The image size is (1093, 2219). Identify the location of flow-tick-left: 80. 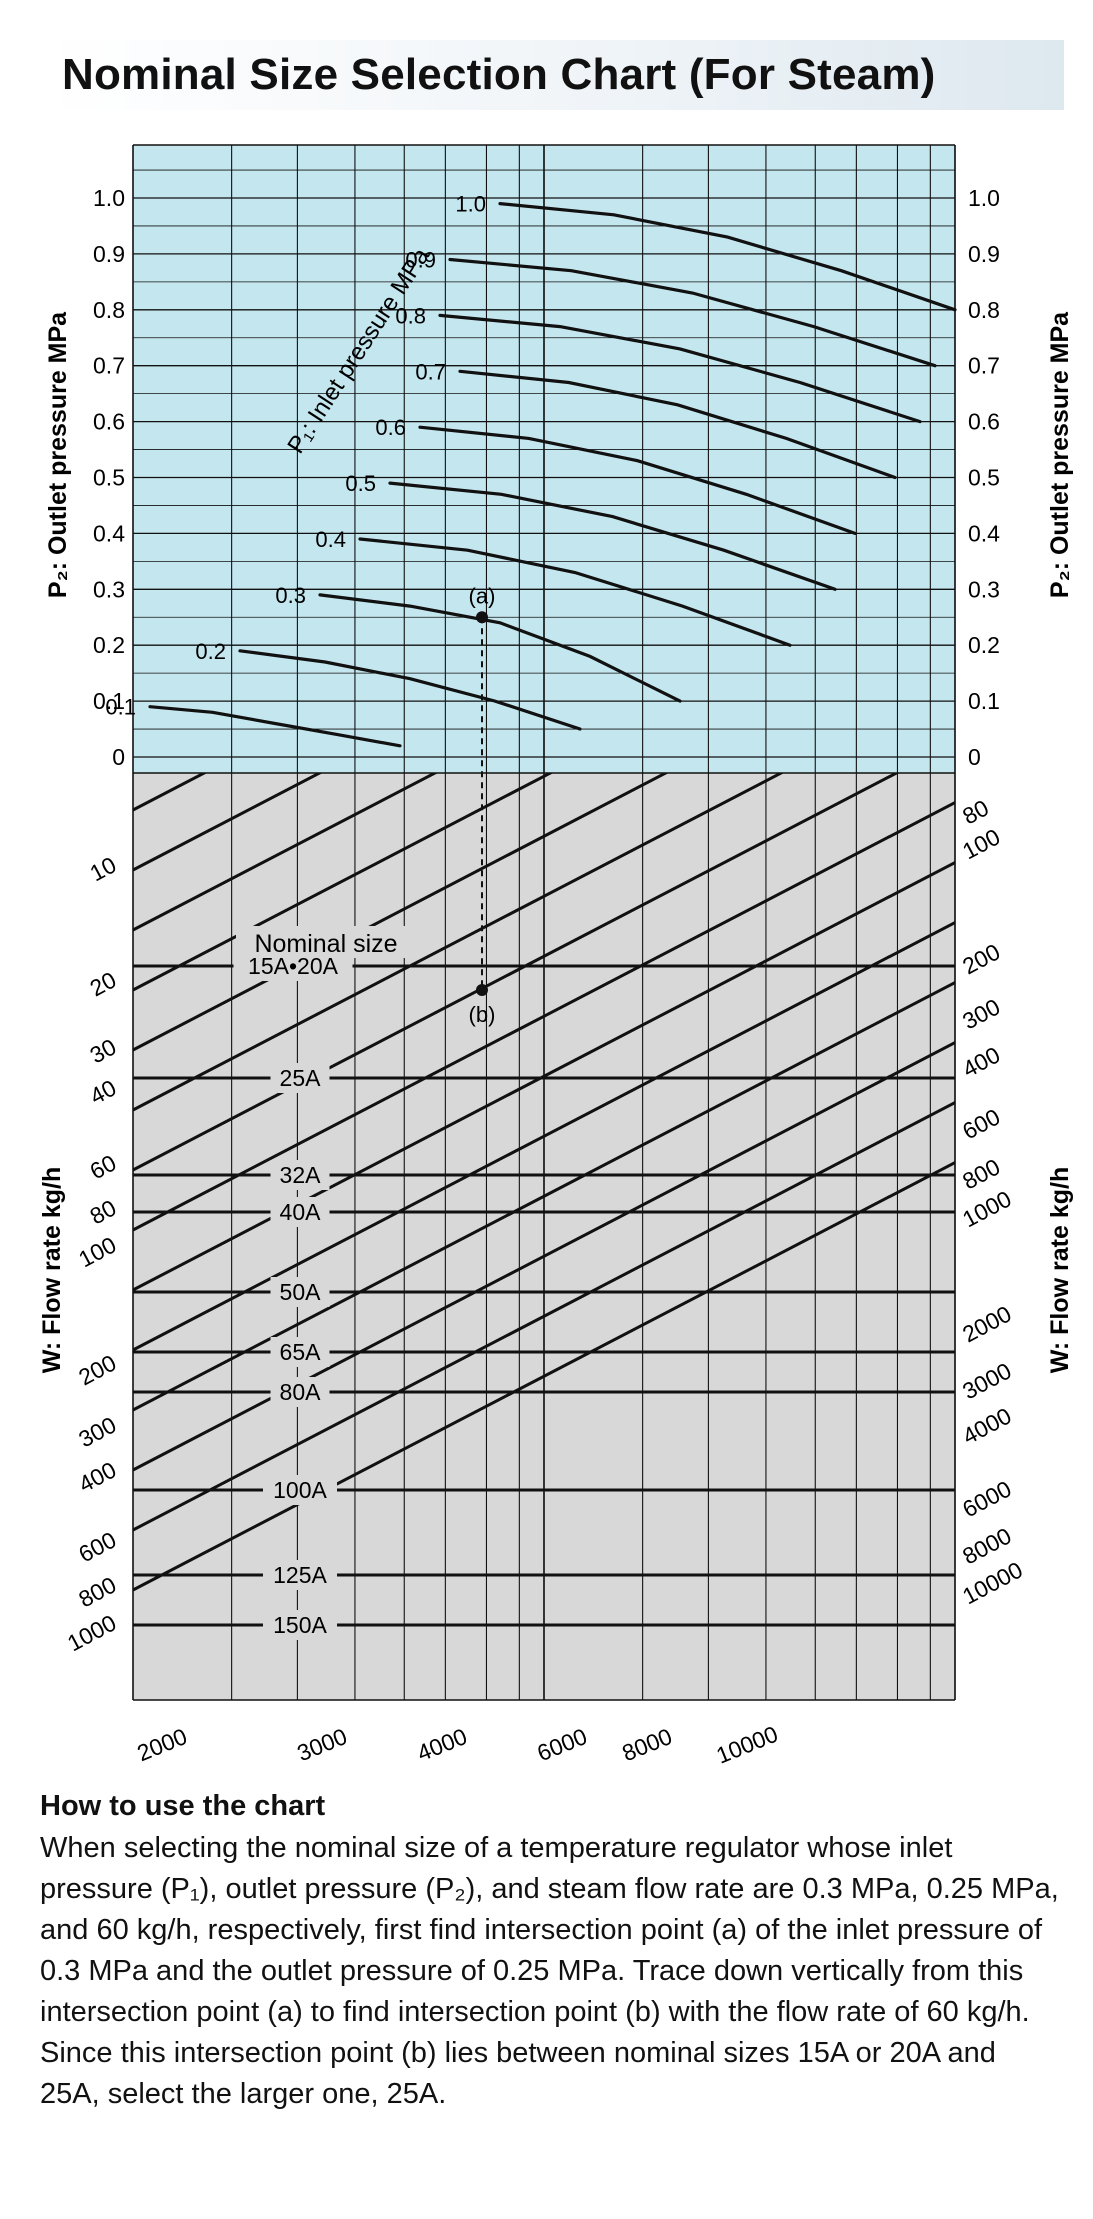
(103, 1211).